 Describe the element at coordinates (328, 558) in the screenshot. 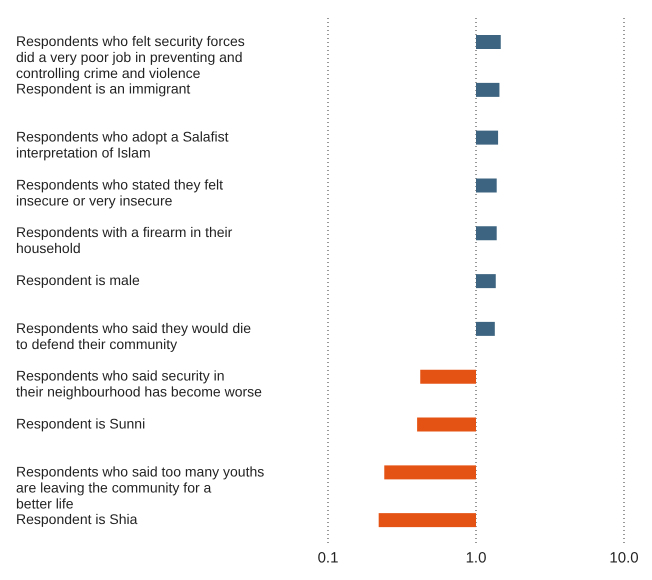

I see `x-tick-label: 0.1` at that location.